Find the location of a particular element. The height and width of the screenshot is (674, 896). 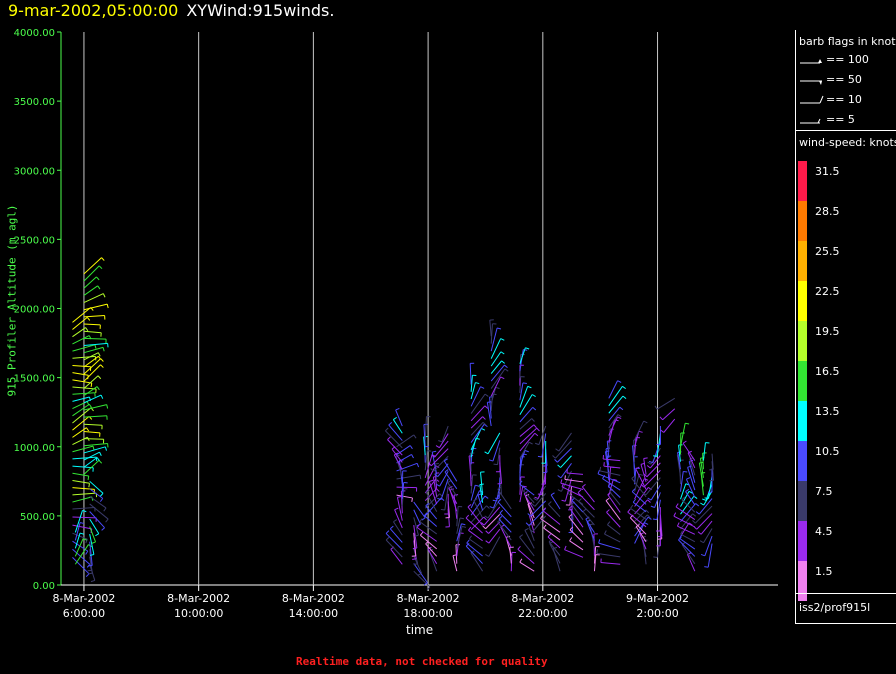

flag-10-barb-icon is located at coordinates (812, 99).